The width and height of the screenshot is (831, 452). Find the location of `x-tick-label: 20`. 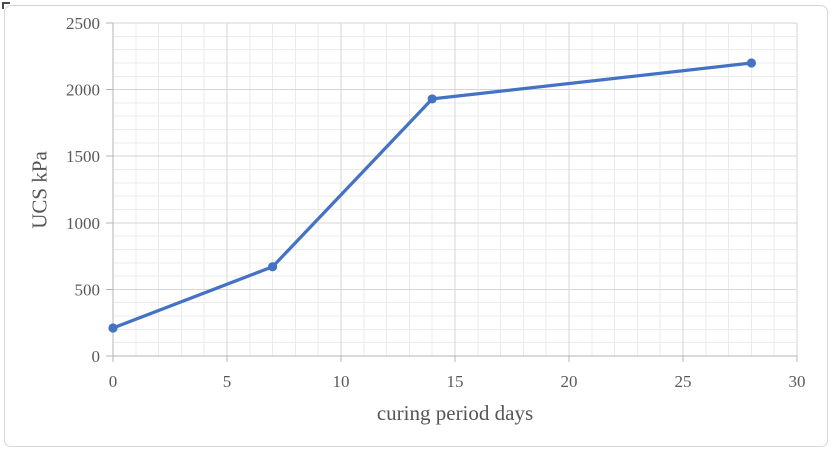

x-tick-label: 20 is located at coordinates (569, 381).